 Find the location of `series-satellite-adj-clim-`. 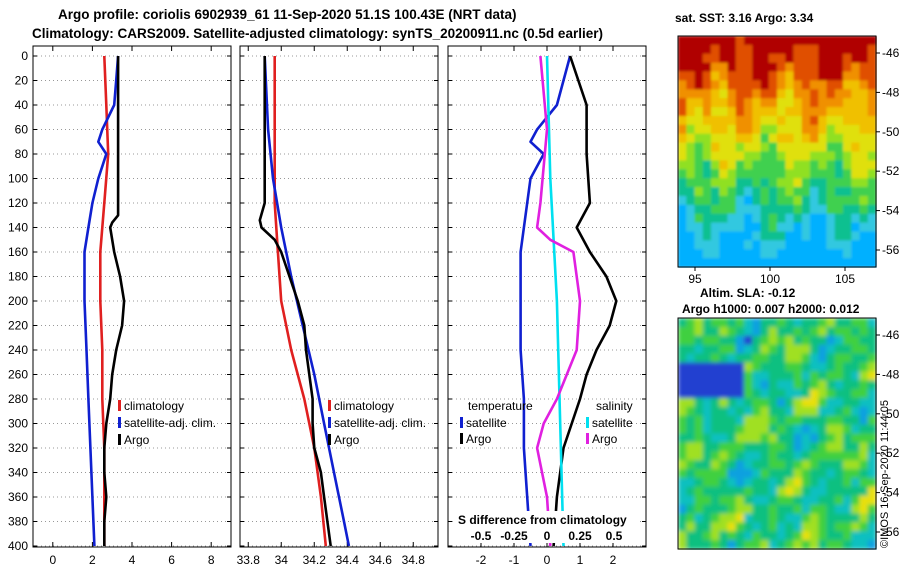

series-satellite-adj-clim- is located at coordinates (307, 301).